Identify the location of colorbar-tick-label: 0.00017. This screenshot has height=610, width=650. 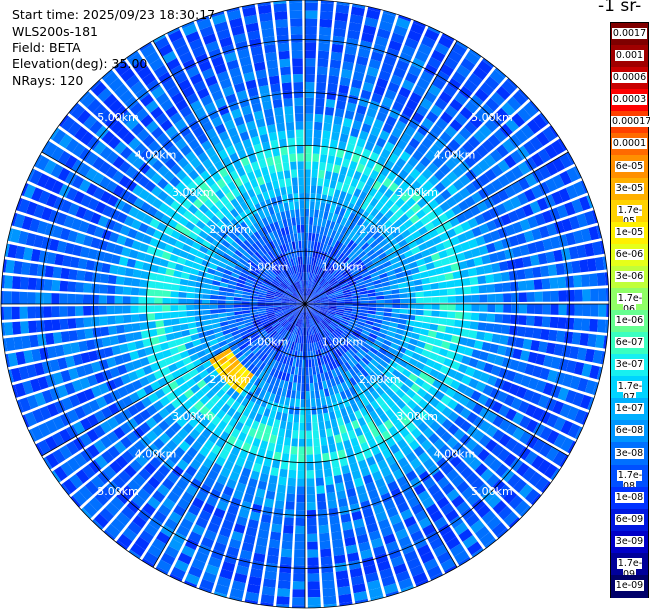
(630, 122).